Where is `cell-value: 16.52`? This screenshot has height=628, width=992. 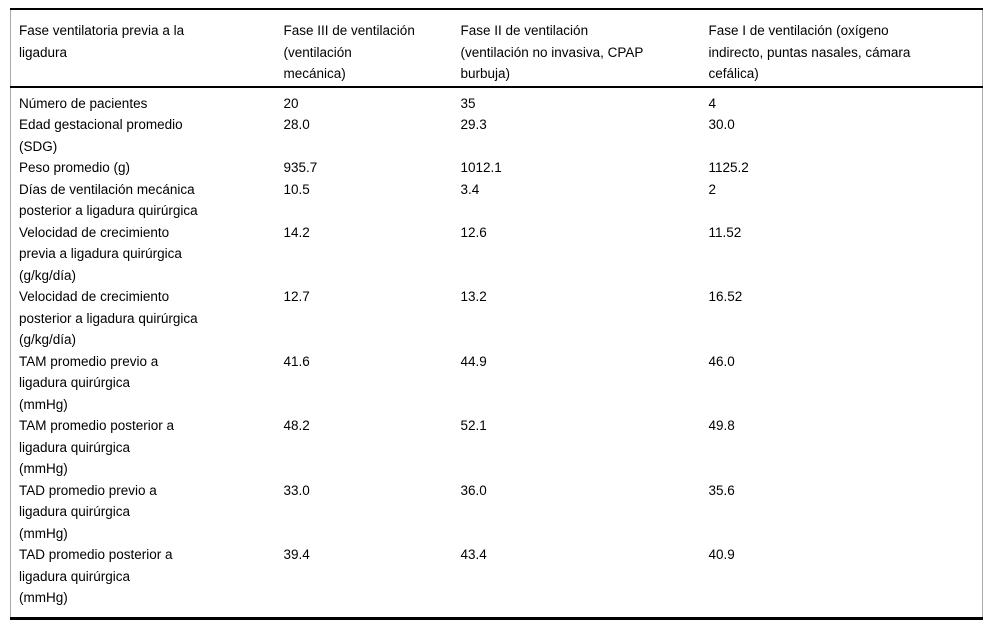
cell-value: 16.52 is located at coordinates (725, 296).